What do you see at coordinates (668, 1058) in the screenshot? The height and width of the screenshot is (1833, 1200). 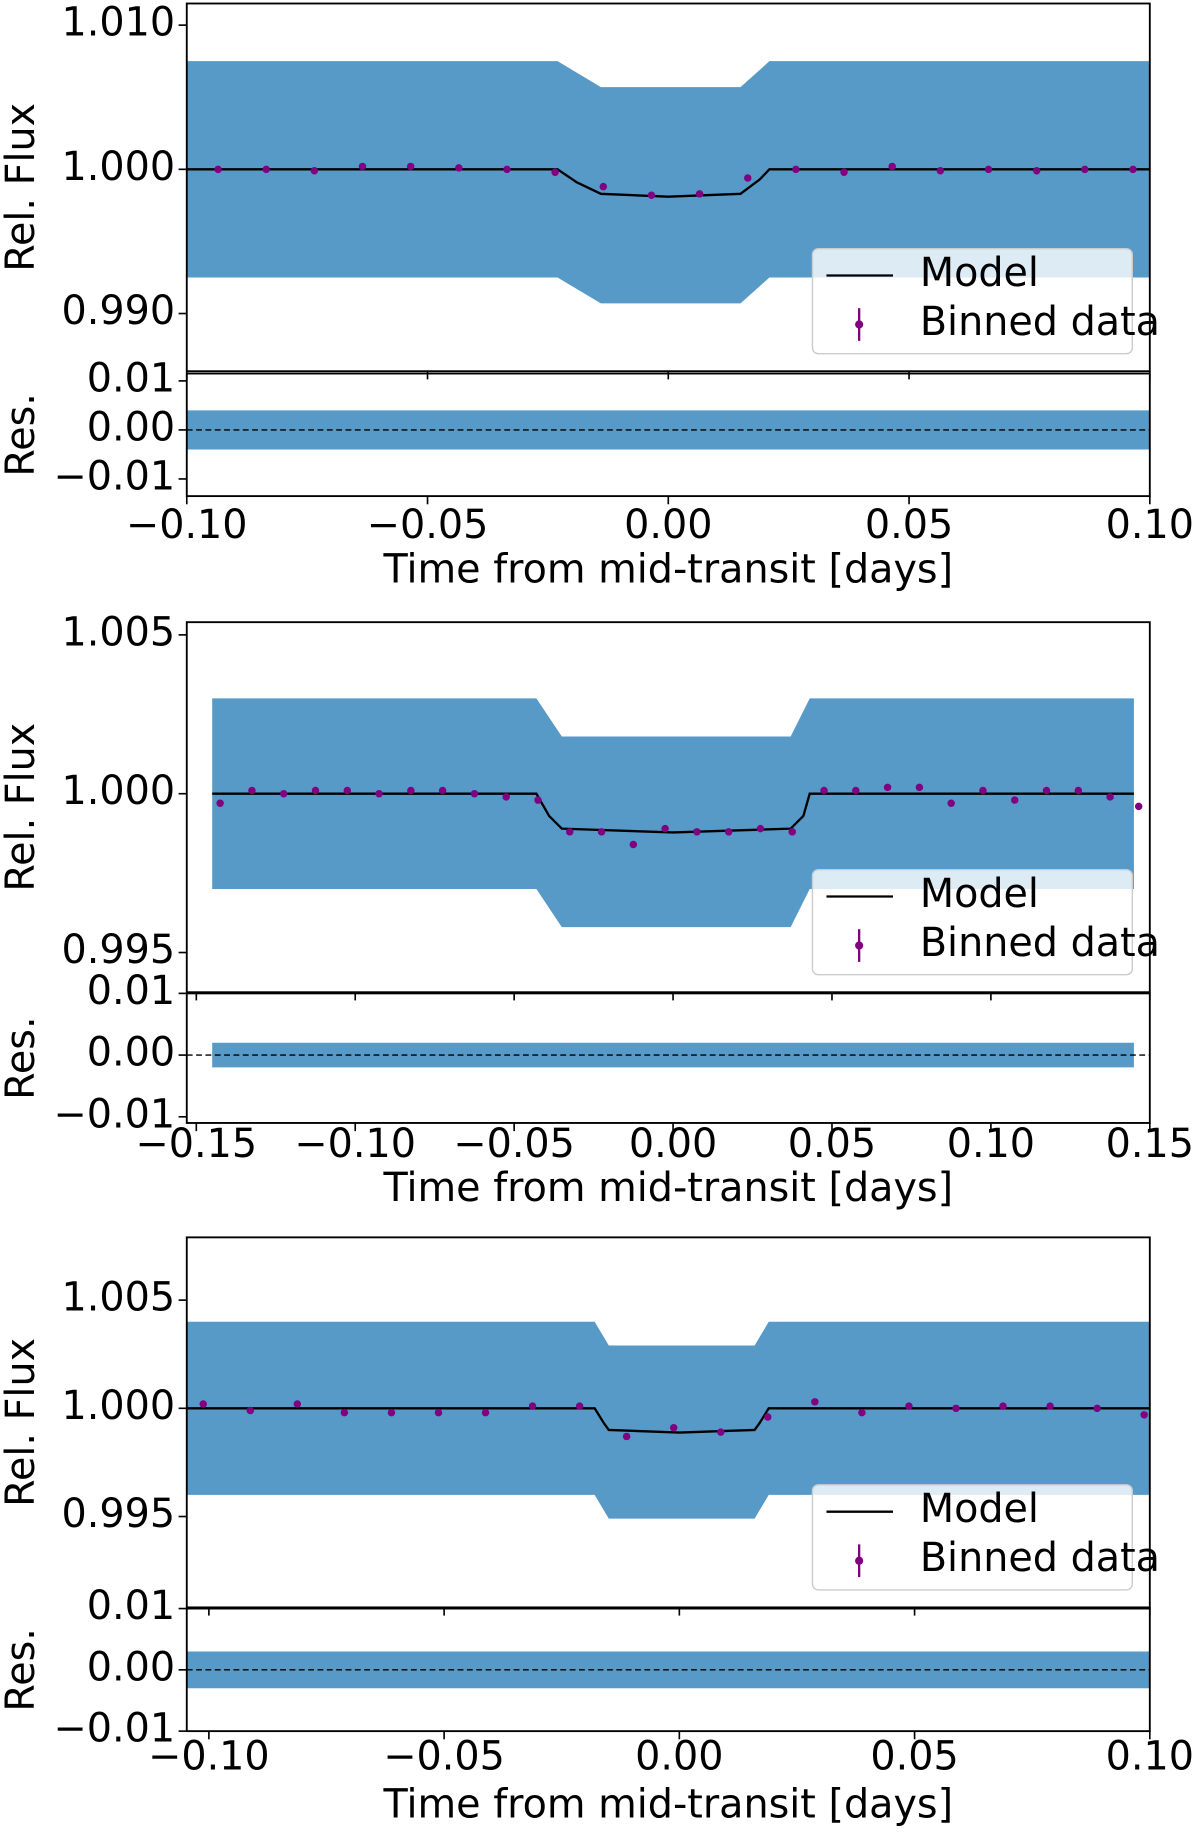 I see `residual-frame` at bounding box center [668, 1058].